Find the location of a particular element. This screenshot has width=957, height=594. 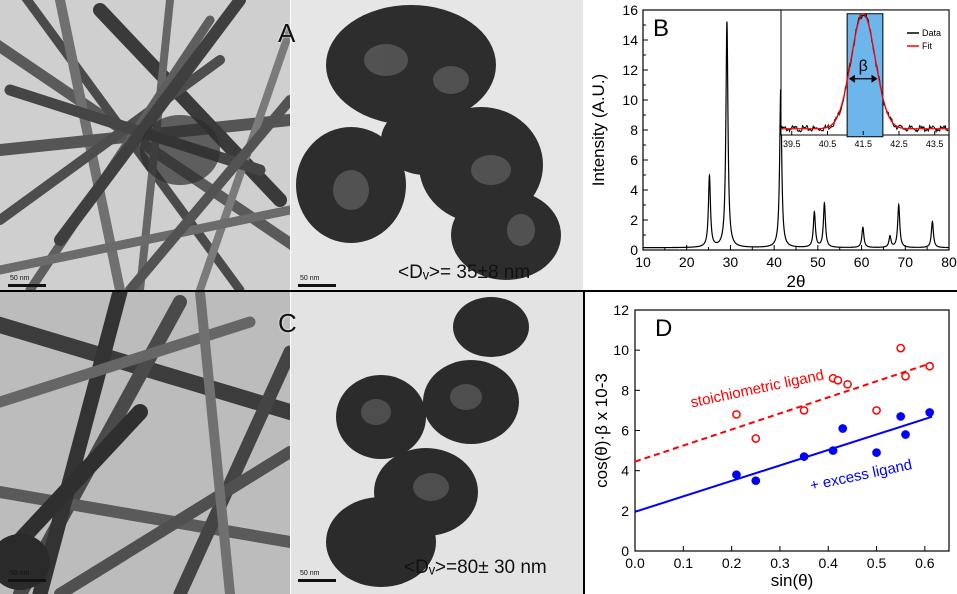

x-tick-label: 0.3 is located at coordinates (780, 563).